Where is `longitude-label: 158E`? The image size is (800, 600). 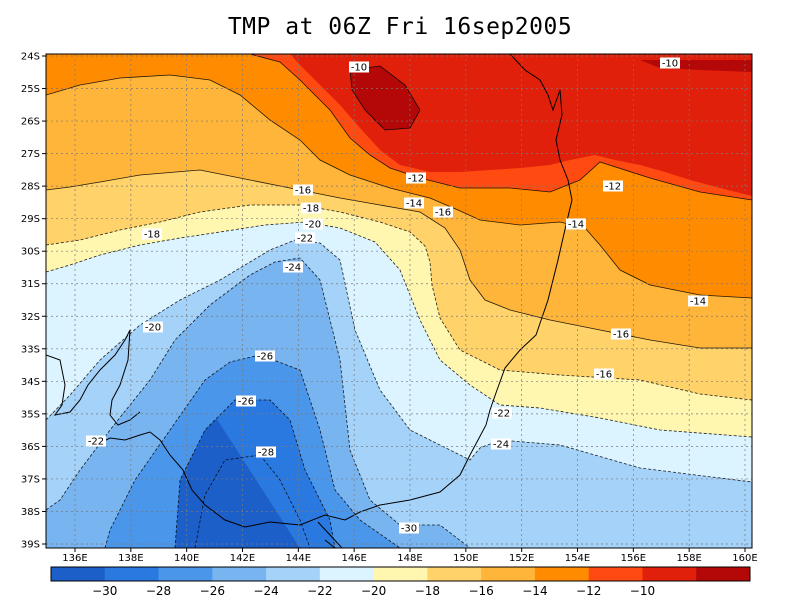
longitude-label: 158E is located at coordinates (688, 558).